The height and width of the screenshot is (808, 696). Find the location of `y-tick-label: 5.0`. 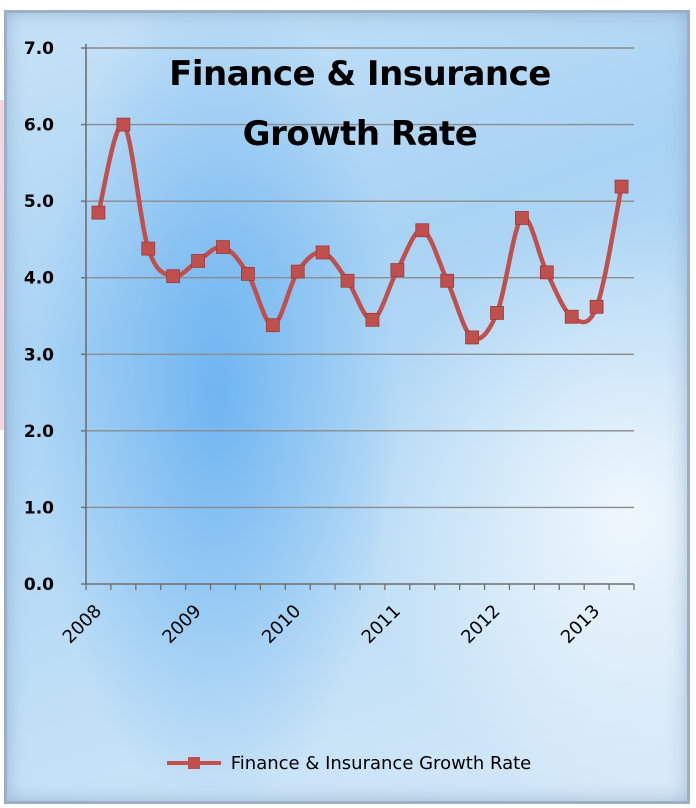

y-tick-label: 5.0 is located at coordinates (39, 202).